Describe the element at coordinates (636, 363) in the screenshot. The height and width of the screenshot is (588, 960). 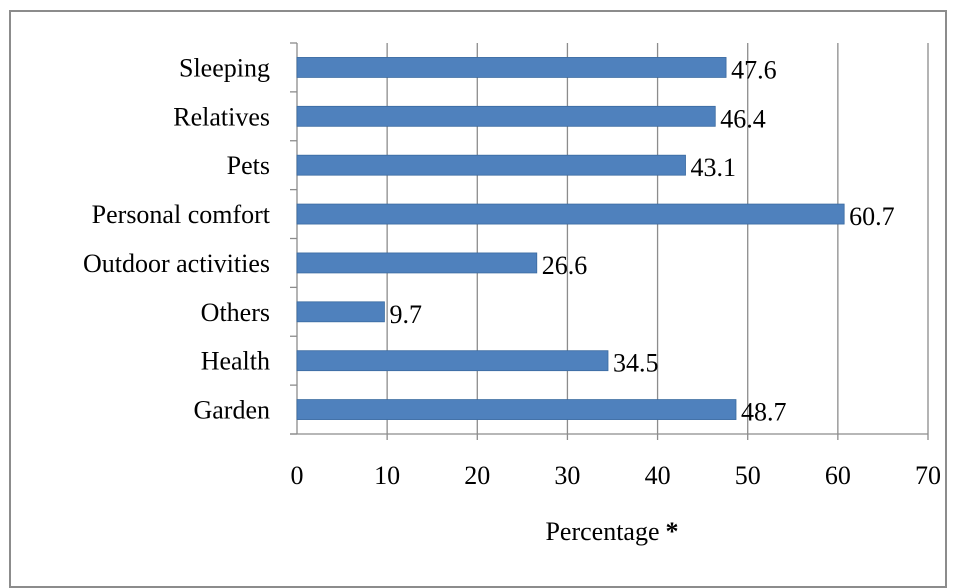
I see `data-label: 34.5` at that location.